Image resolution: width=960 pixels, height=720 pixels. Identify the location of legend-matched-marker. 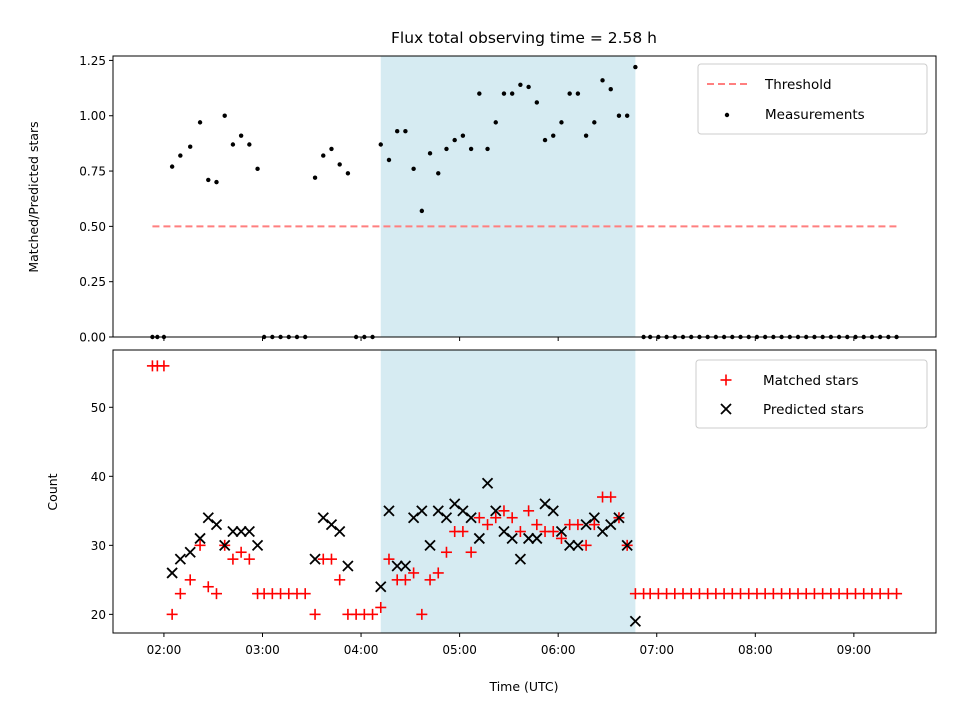
(726, 380).